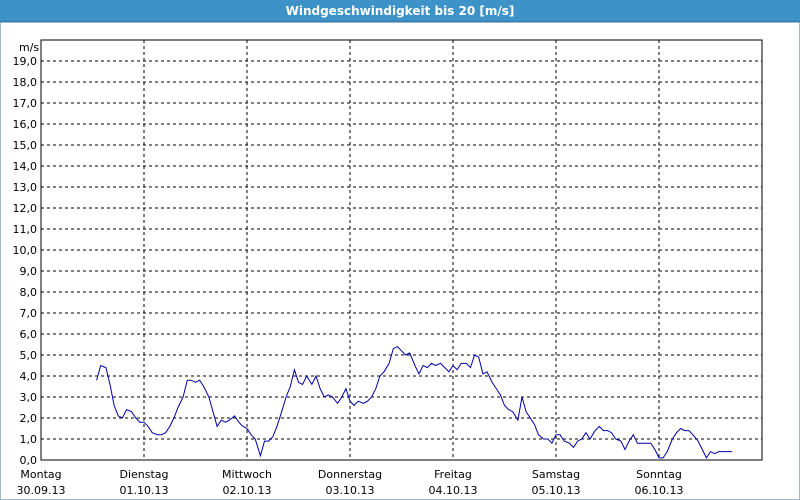 The height and width of the screenshot is (500, 800). What do you see at coordinates (556, 474) in the screenshot?
I see `x-tick-label-day: Samstag` at bounding box center [556, 474].